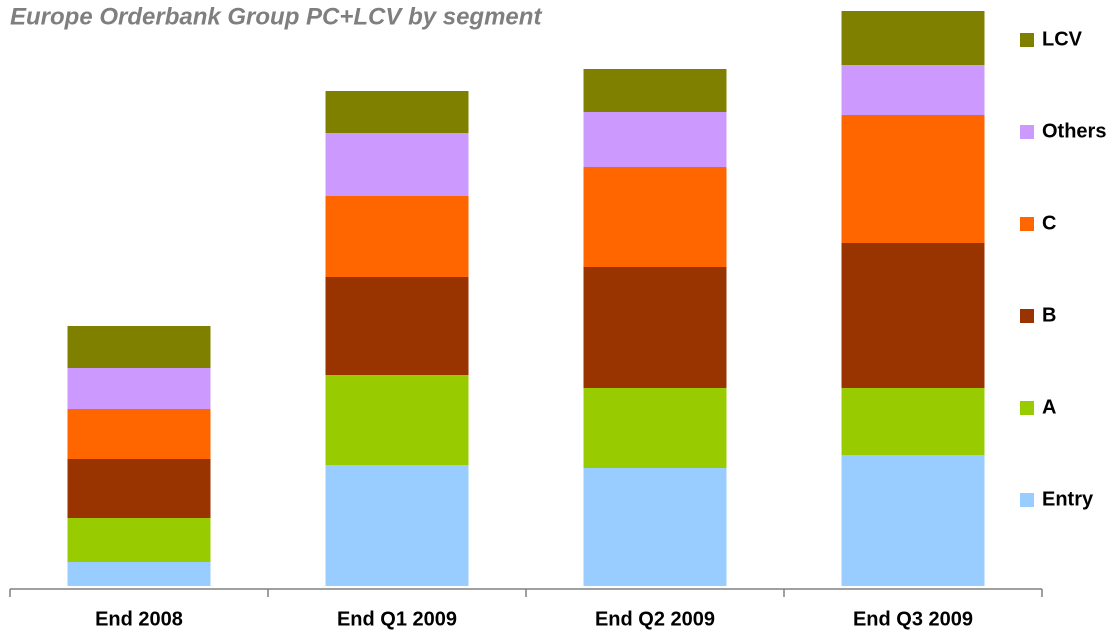 The height and width of the screenshot is (632, 1120). What do you see at coordinates (397, 619) in the screenshot?
I see `x-tick-label: End Q1 2009` at bounding box center [397, 619].